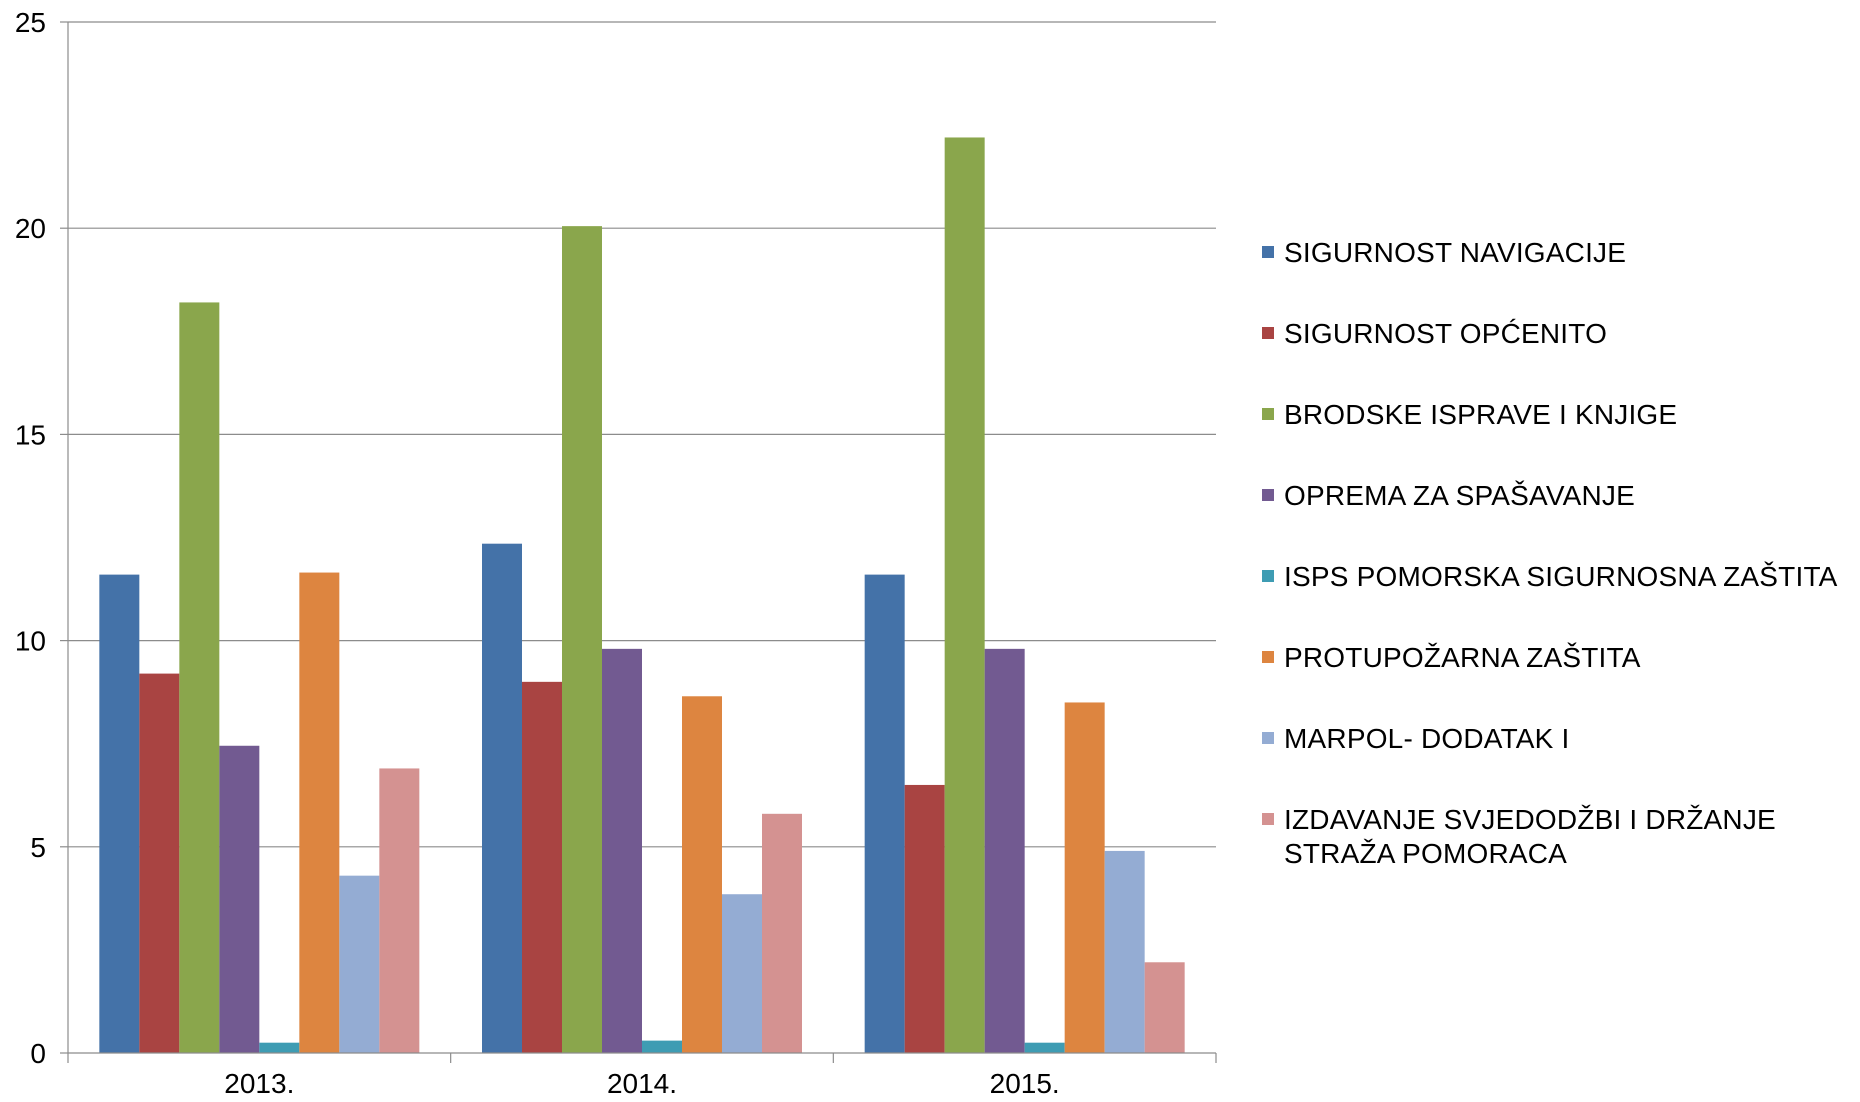 This screenshot has height=1102, width=1860. I want to click on legend-item: SIGURNOST OPĆENITO, so click(1561, 334).